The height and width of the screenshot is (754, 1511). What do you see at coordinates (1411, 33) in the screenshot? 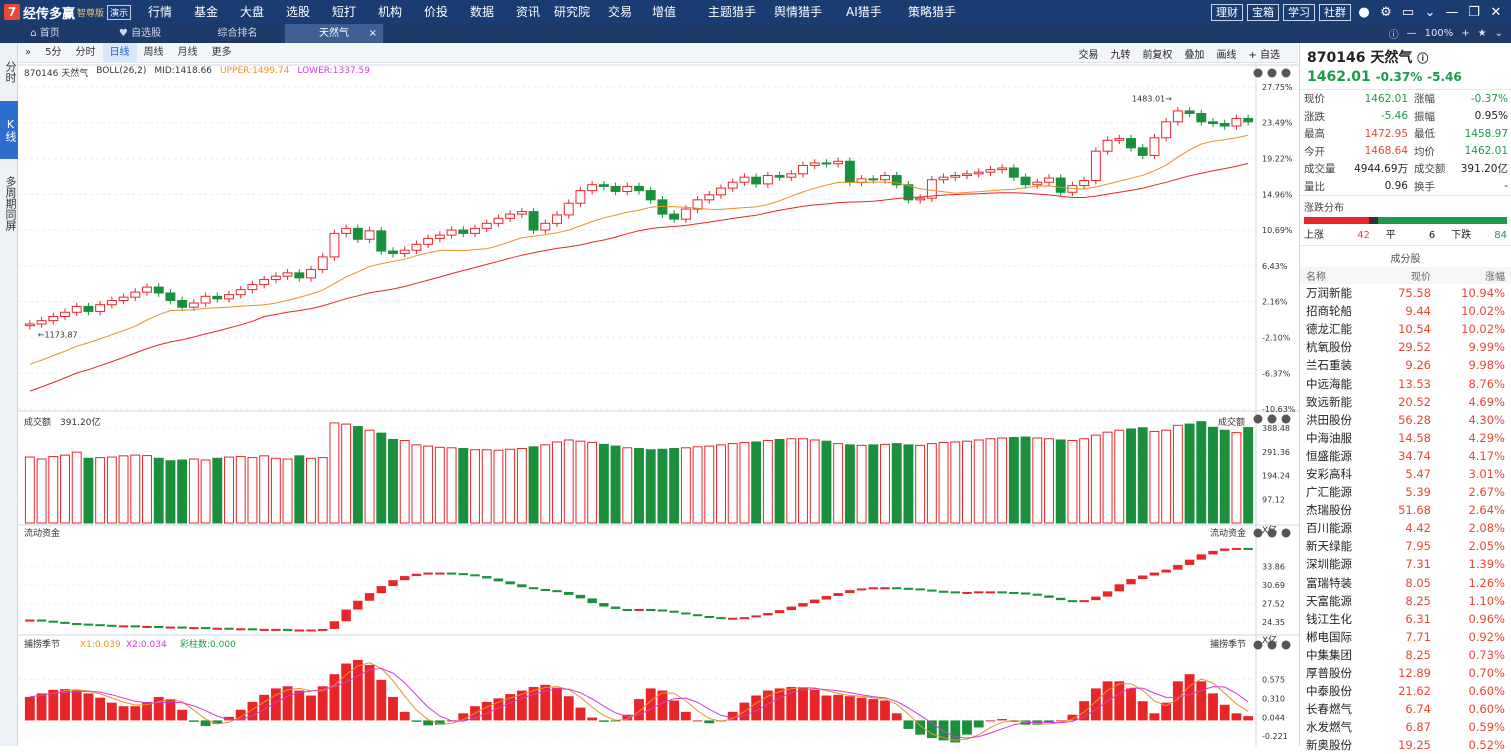
I see `zoom-out-icon: —` at bounding box center [1411, 33].